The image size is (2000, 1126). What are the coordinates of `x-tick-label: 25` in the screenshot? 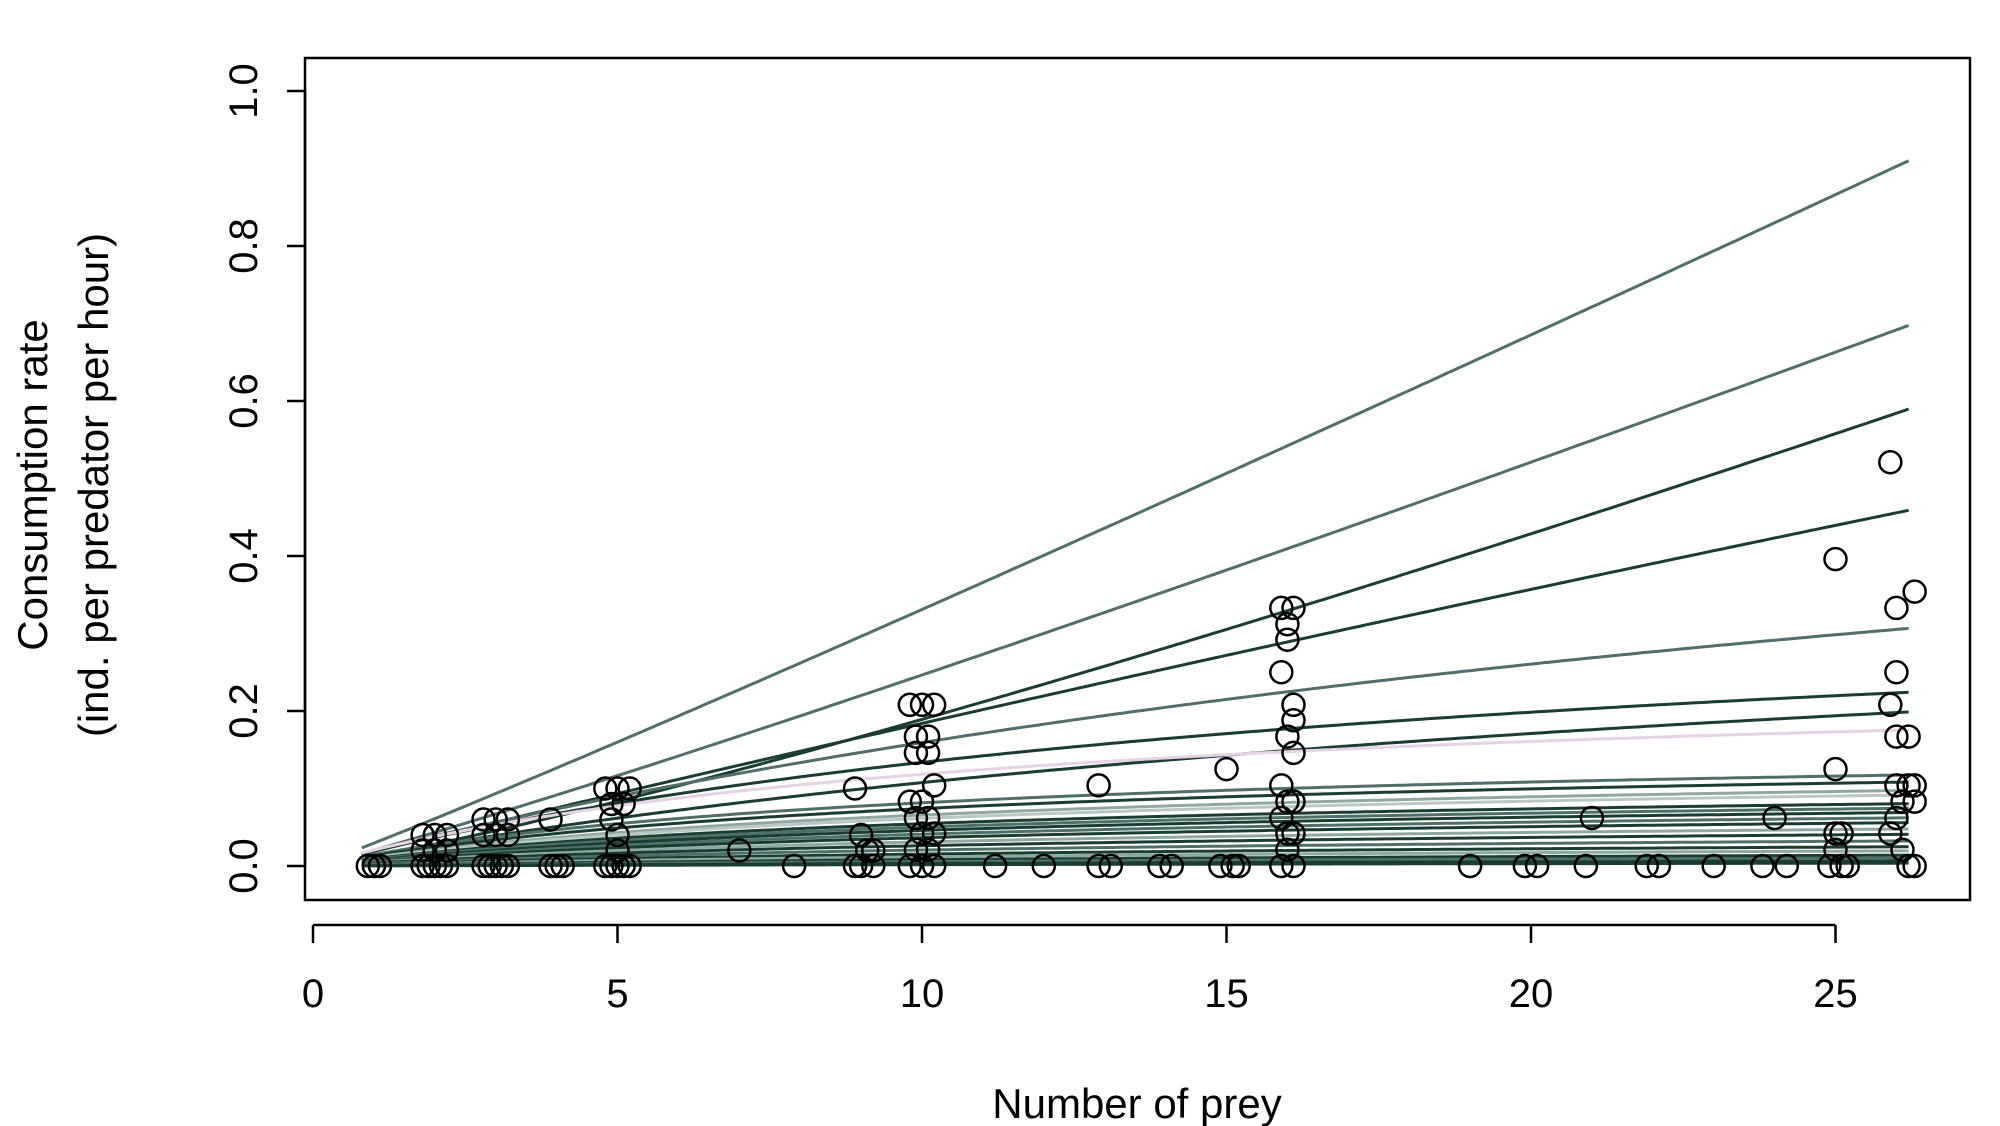 It's located at (1835, 994).